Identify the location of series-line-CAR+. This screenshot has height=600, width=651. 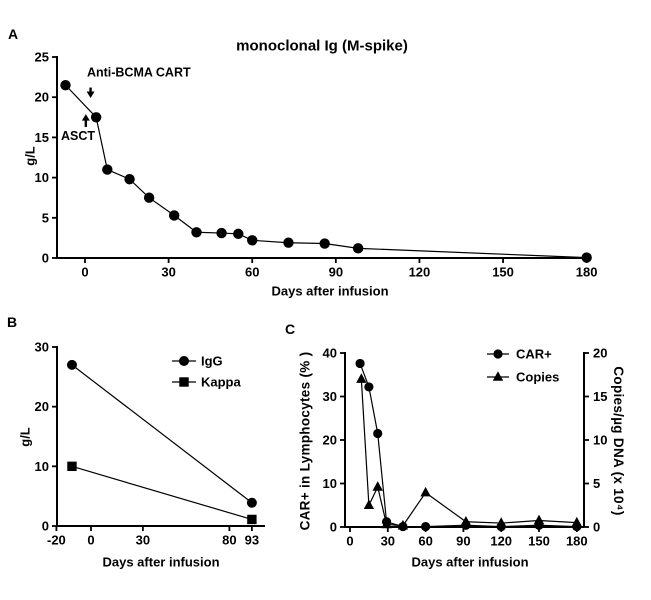
(468, 445).